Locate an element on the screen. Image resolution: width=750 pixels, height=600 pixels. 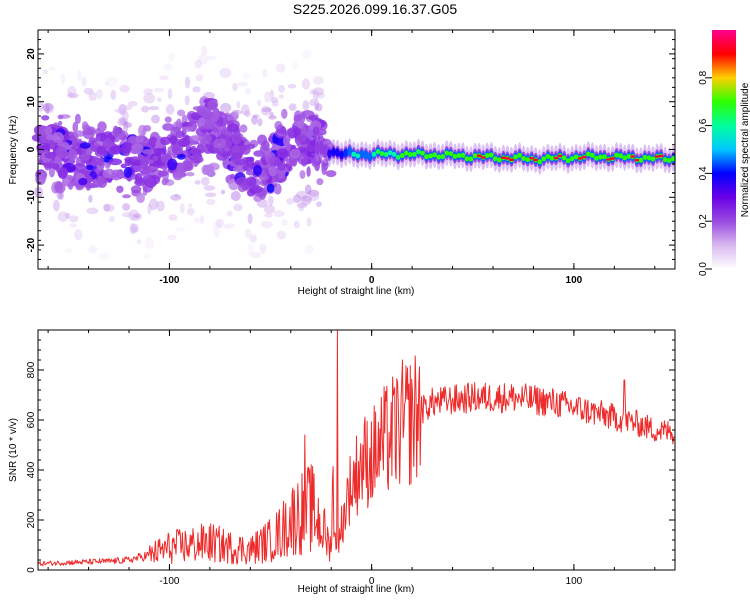
snr-y-tick-label: 400 is located at coordinates (31, 469).